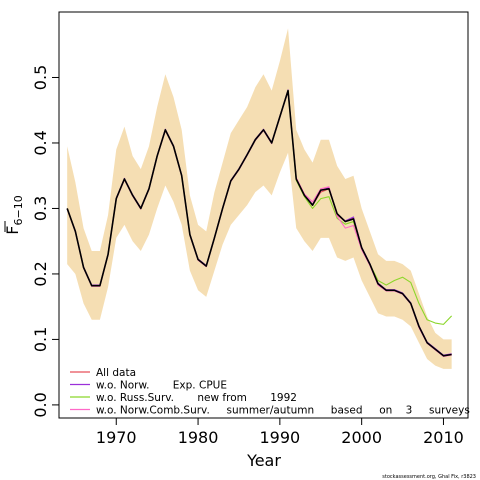 Image resolution: width=480 pixels, height=480 pixels. Describe the element at coordinates (361, 437) in the screenshot. I see `x-tick-label: 2000` at that location.